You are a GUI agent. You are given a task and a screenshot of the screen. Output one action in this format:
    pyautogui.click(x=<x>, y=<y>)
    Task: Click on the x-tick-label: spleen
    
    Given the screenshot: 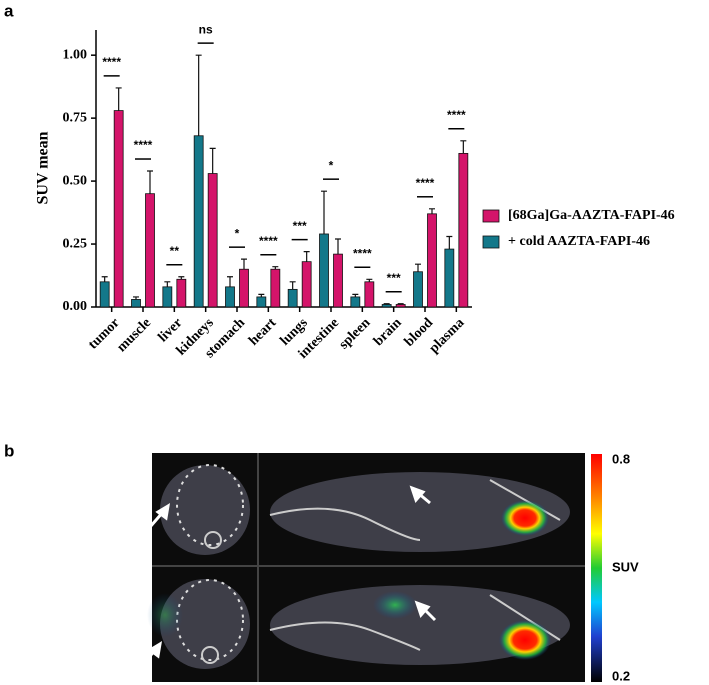 What is the action you would take?
    pyautogui.click(x=354, y=333)
    